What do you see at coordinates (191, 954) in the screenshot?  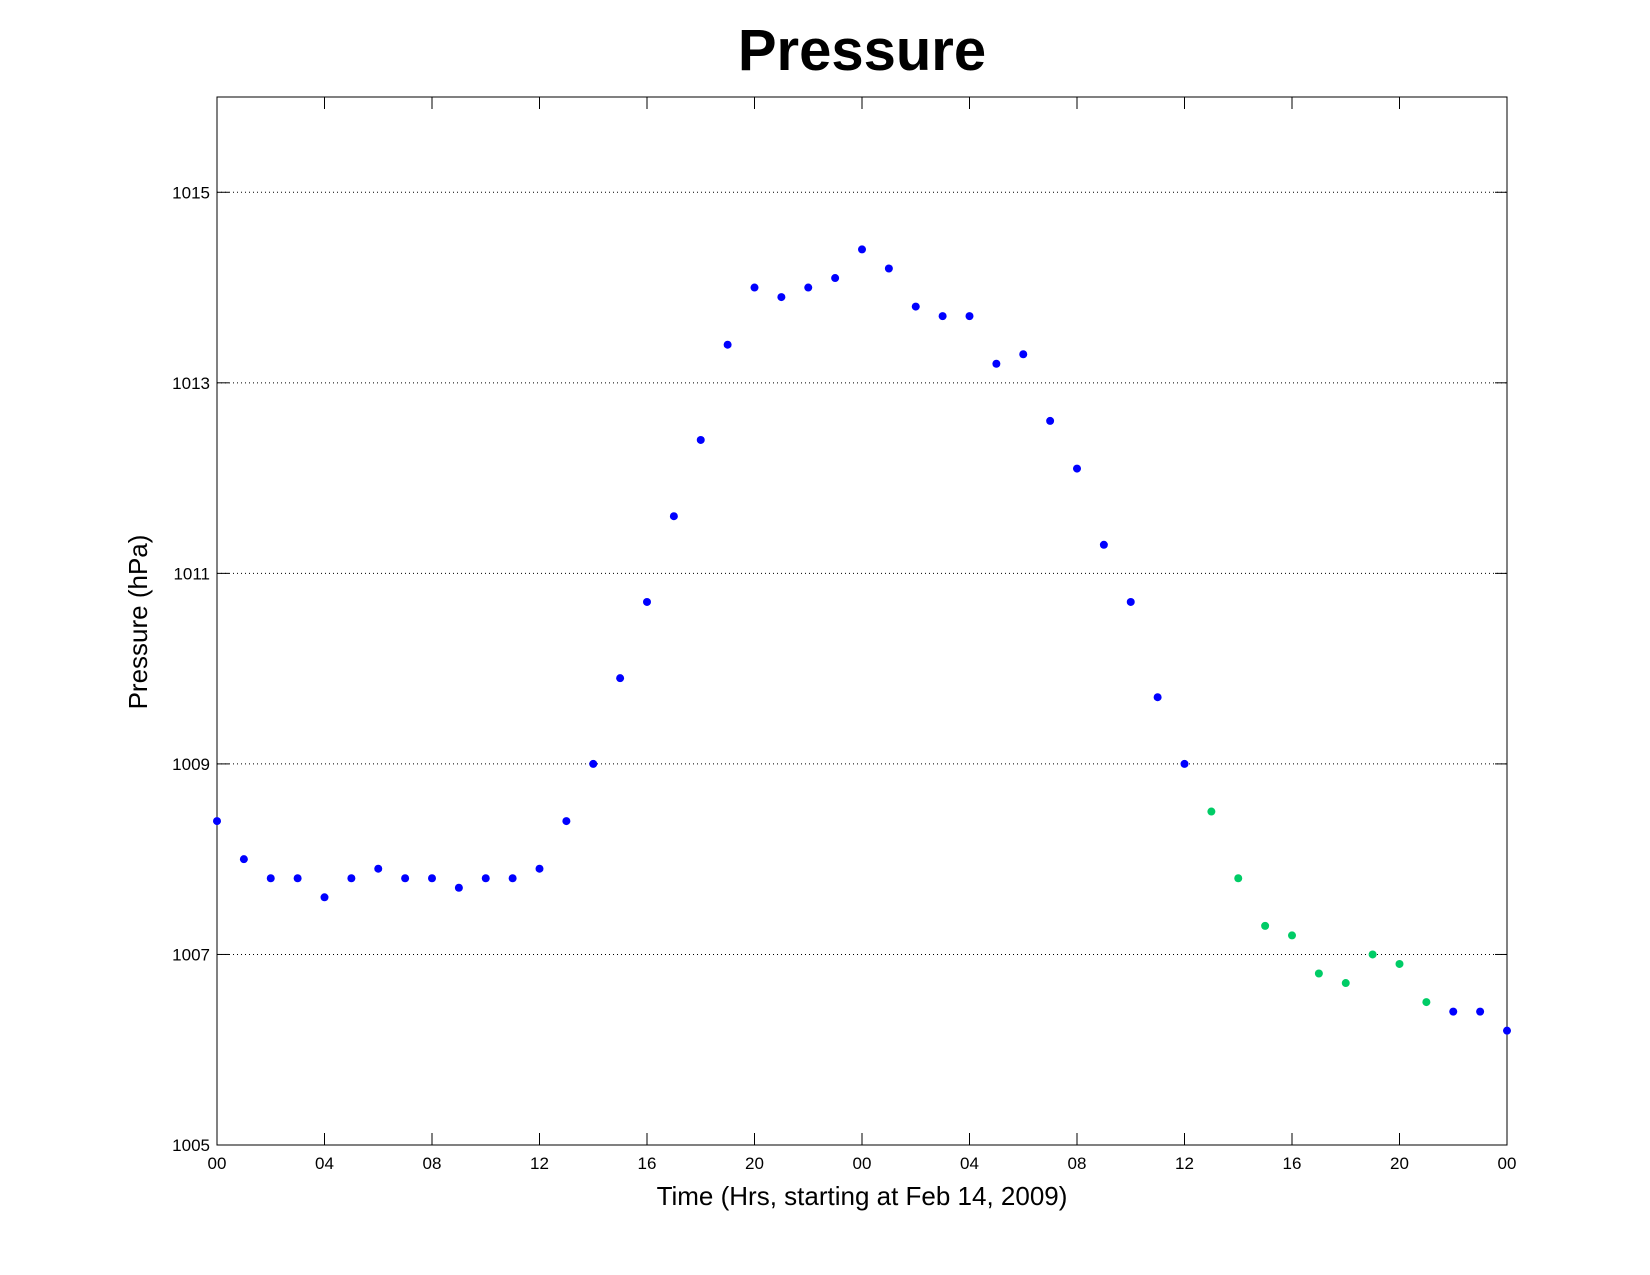 I see `y-tick-label: 1007` at bounding box center [191, 954].